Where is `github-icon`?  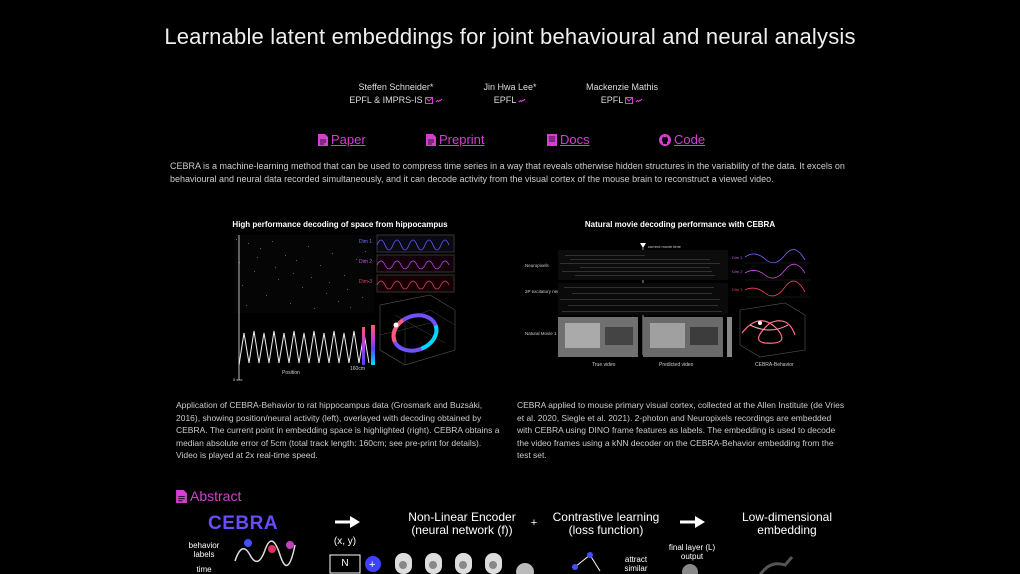 github-icon is located at coordinates (665, 139).